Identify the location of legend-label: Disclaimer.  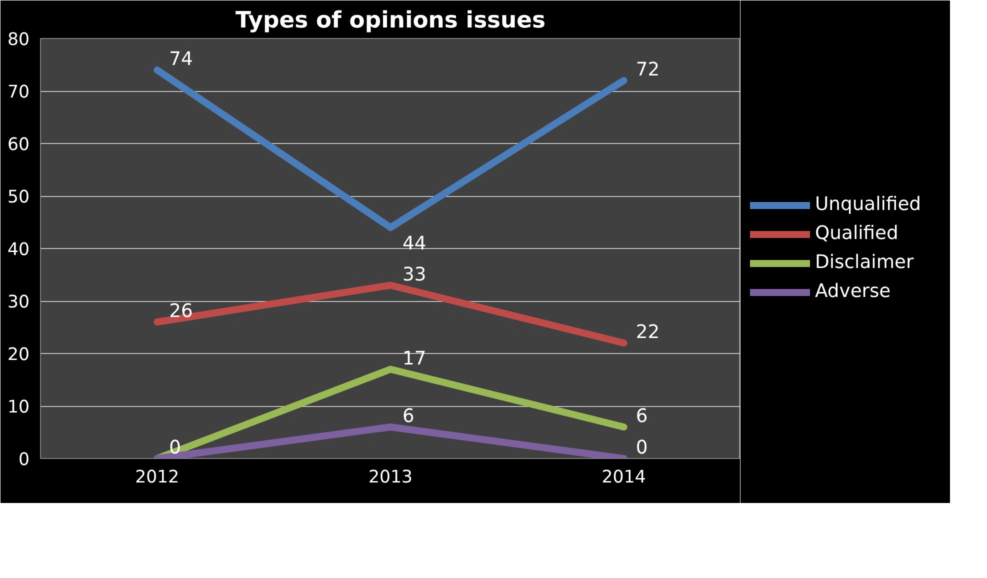
(864, 262).